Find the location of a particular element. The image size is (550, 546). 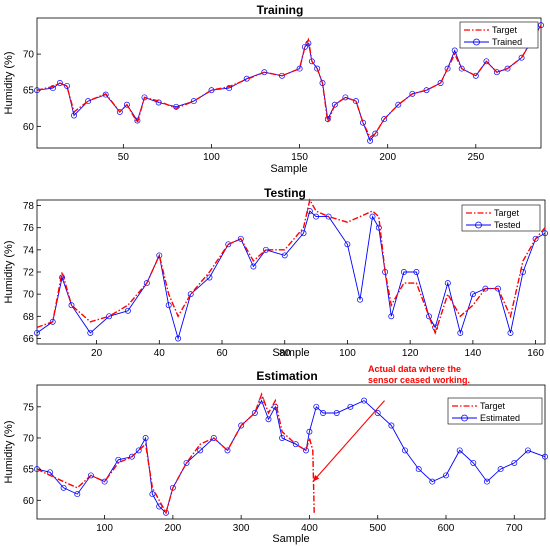

estimation-xtick-label: 300 is located at coordinates (241, 528).